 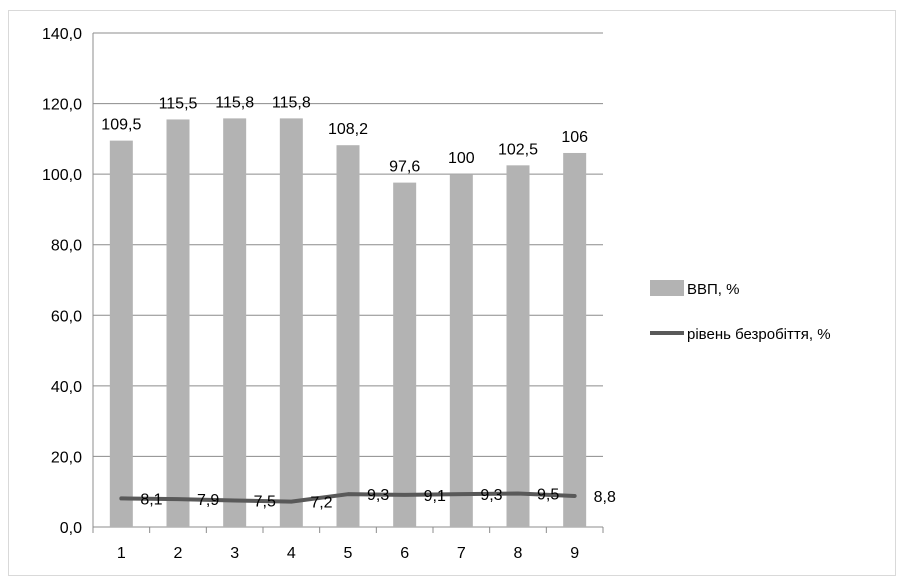 What do you see at coordinates (66, 457) in the screenshot?
I see `y-tick-label: 20,0` at bounding box center [66, 457].